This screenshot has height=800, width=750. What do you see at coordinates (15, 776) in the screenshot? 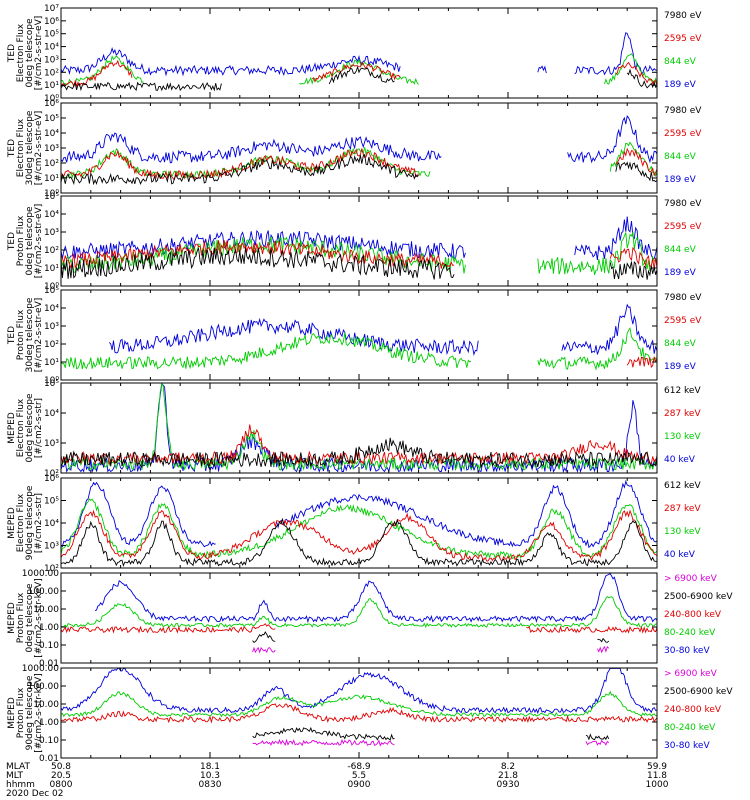
I see `x-row-label: MLT` at bounding box center [15, 776].